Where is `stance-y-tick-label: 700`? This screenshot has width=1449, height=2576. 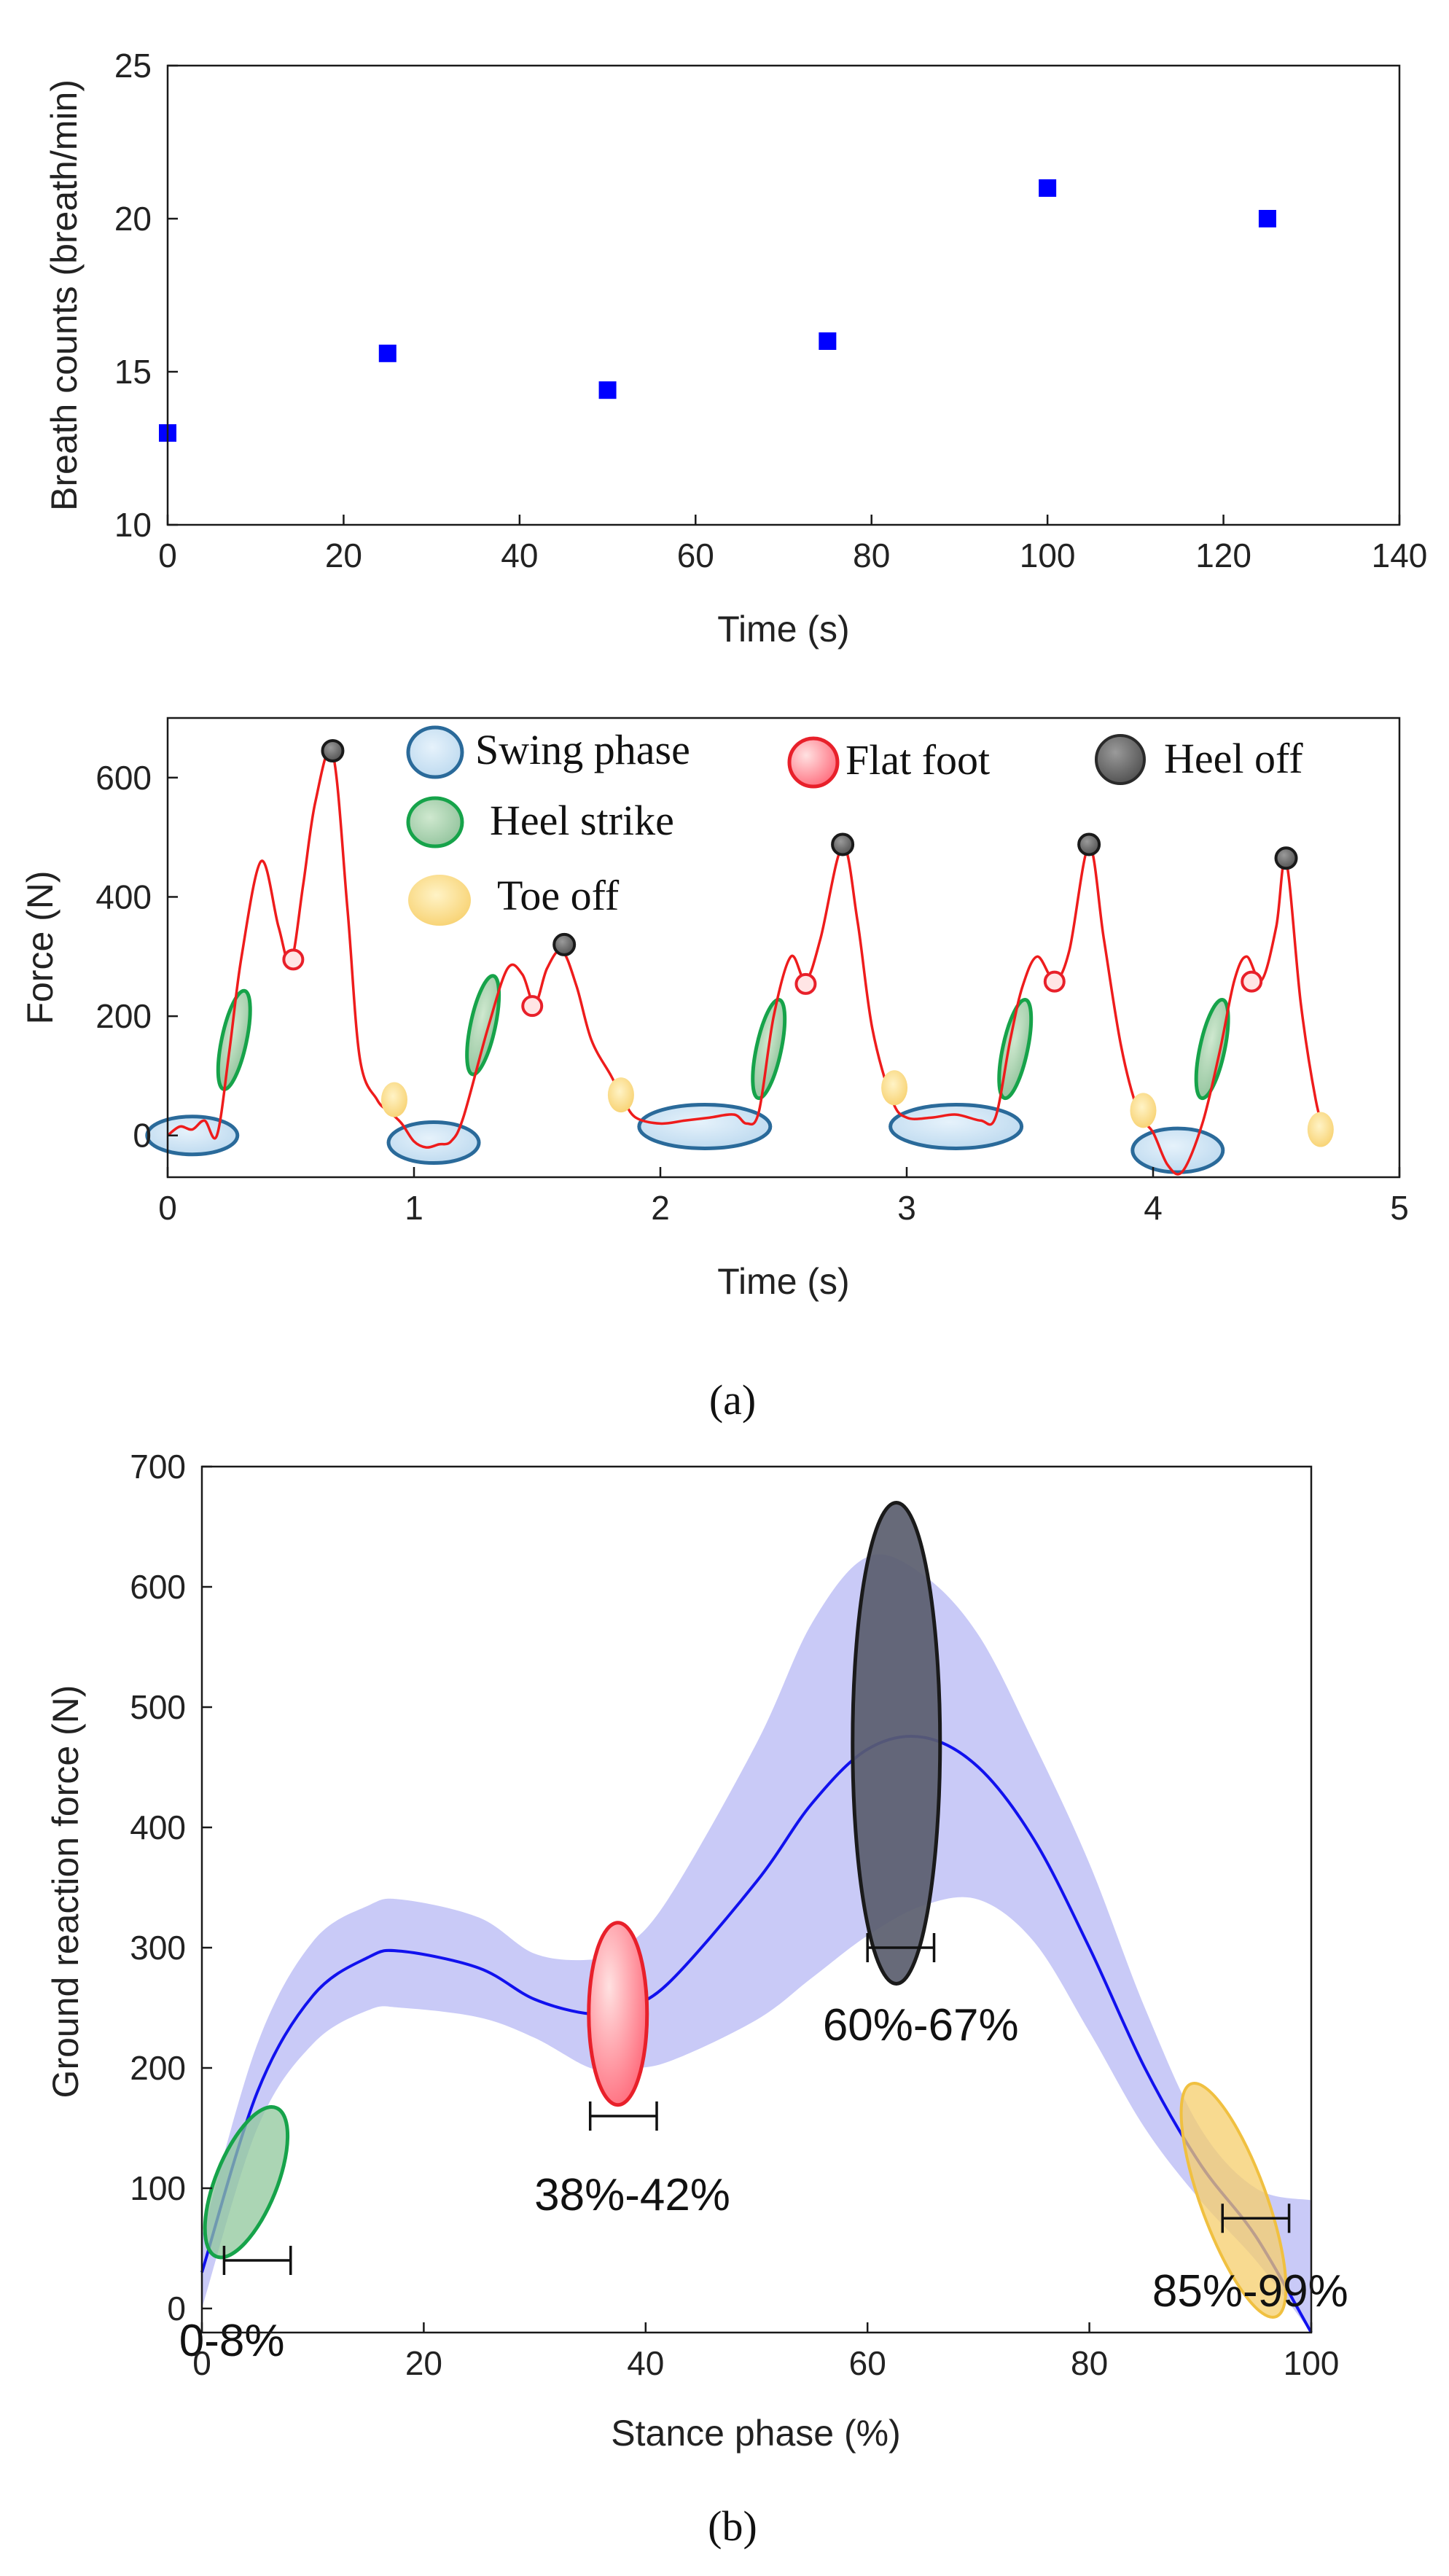 stance-y-tick-label: 700 is located at coordinates (158, 1467).